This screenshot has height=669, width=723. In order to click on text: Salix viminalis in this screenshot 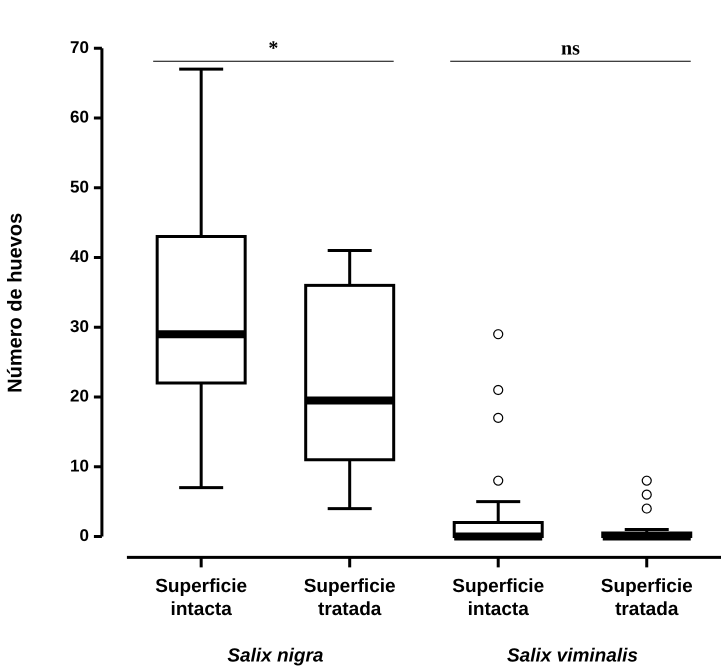, I will do `click(572, 656)`.